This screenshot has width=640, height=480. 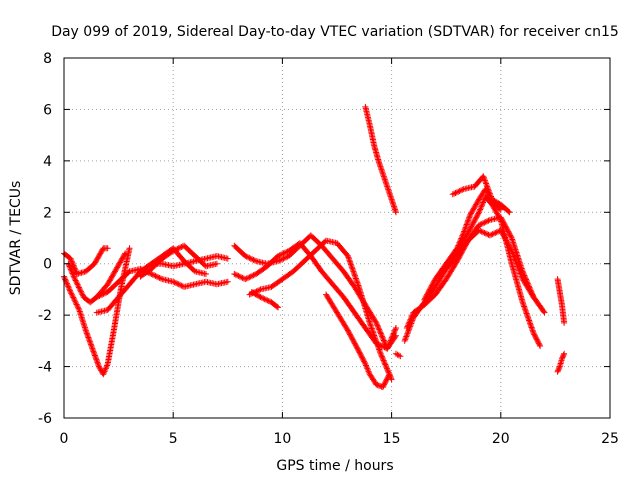 I want to click on x-tick-label: 10, so click(x=282, y=439).